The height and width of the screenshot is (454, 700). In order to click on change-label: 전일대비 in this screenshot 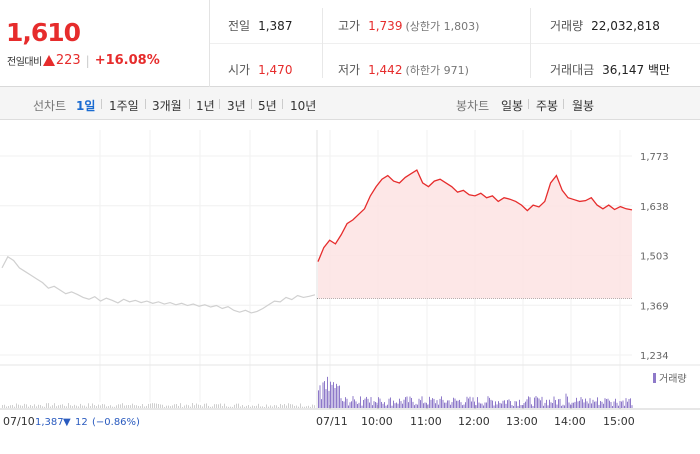, I will do `click(24, 62)`.